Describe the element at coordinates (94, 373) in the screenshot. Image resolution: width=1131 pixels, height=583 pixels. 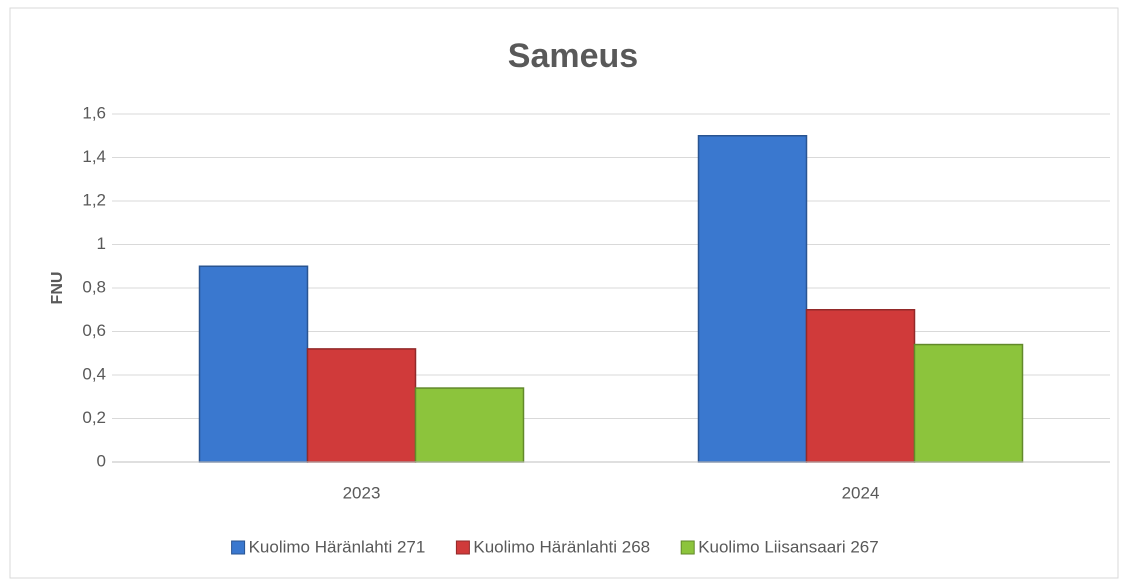
I see `y-tick-label: 0,4` at that location.